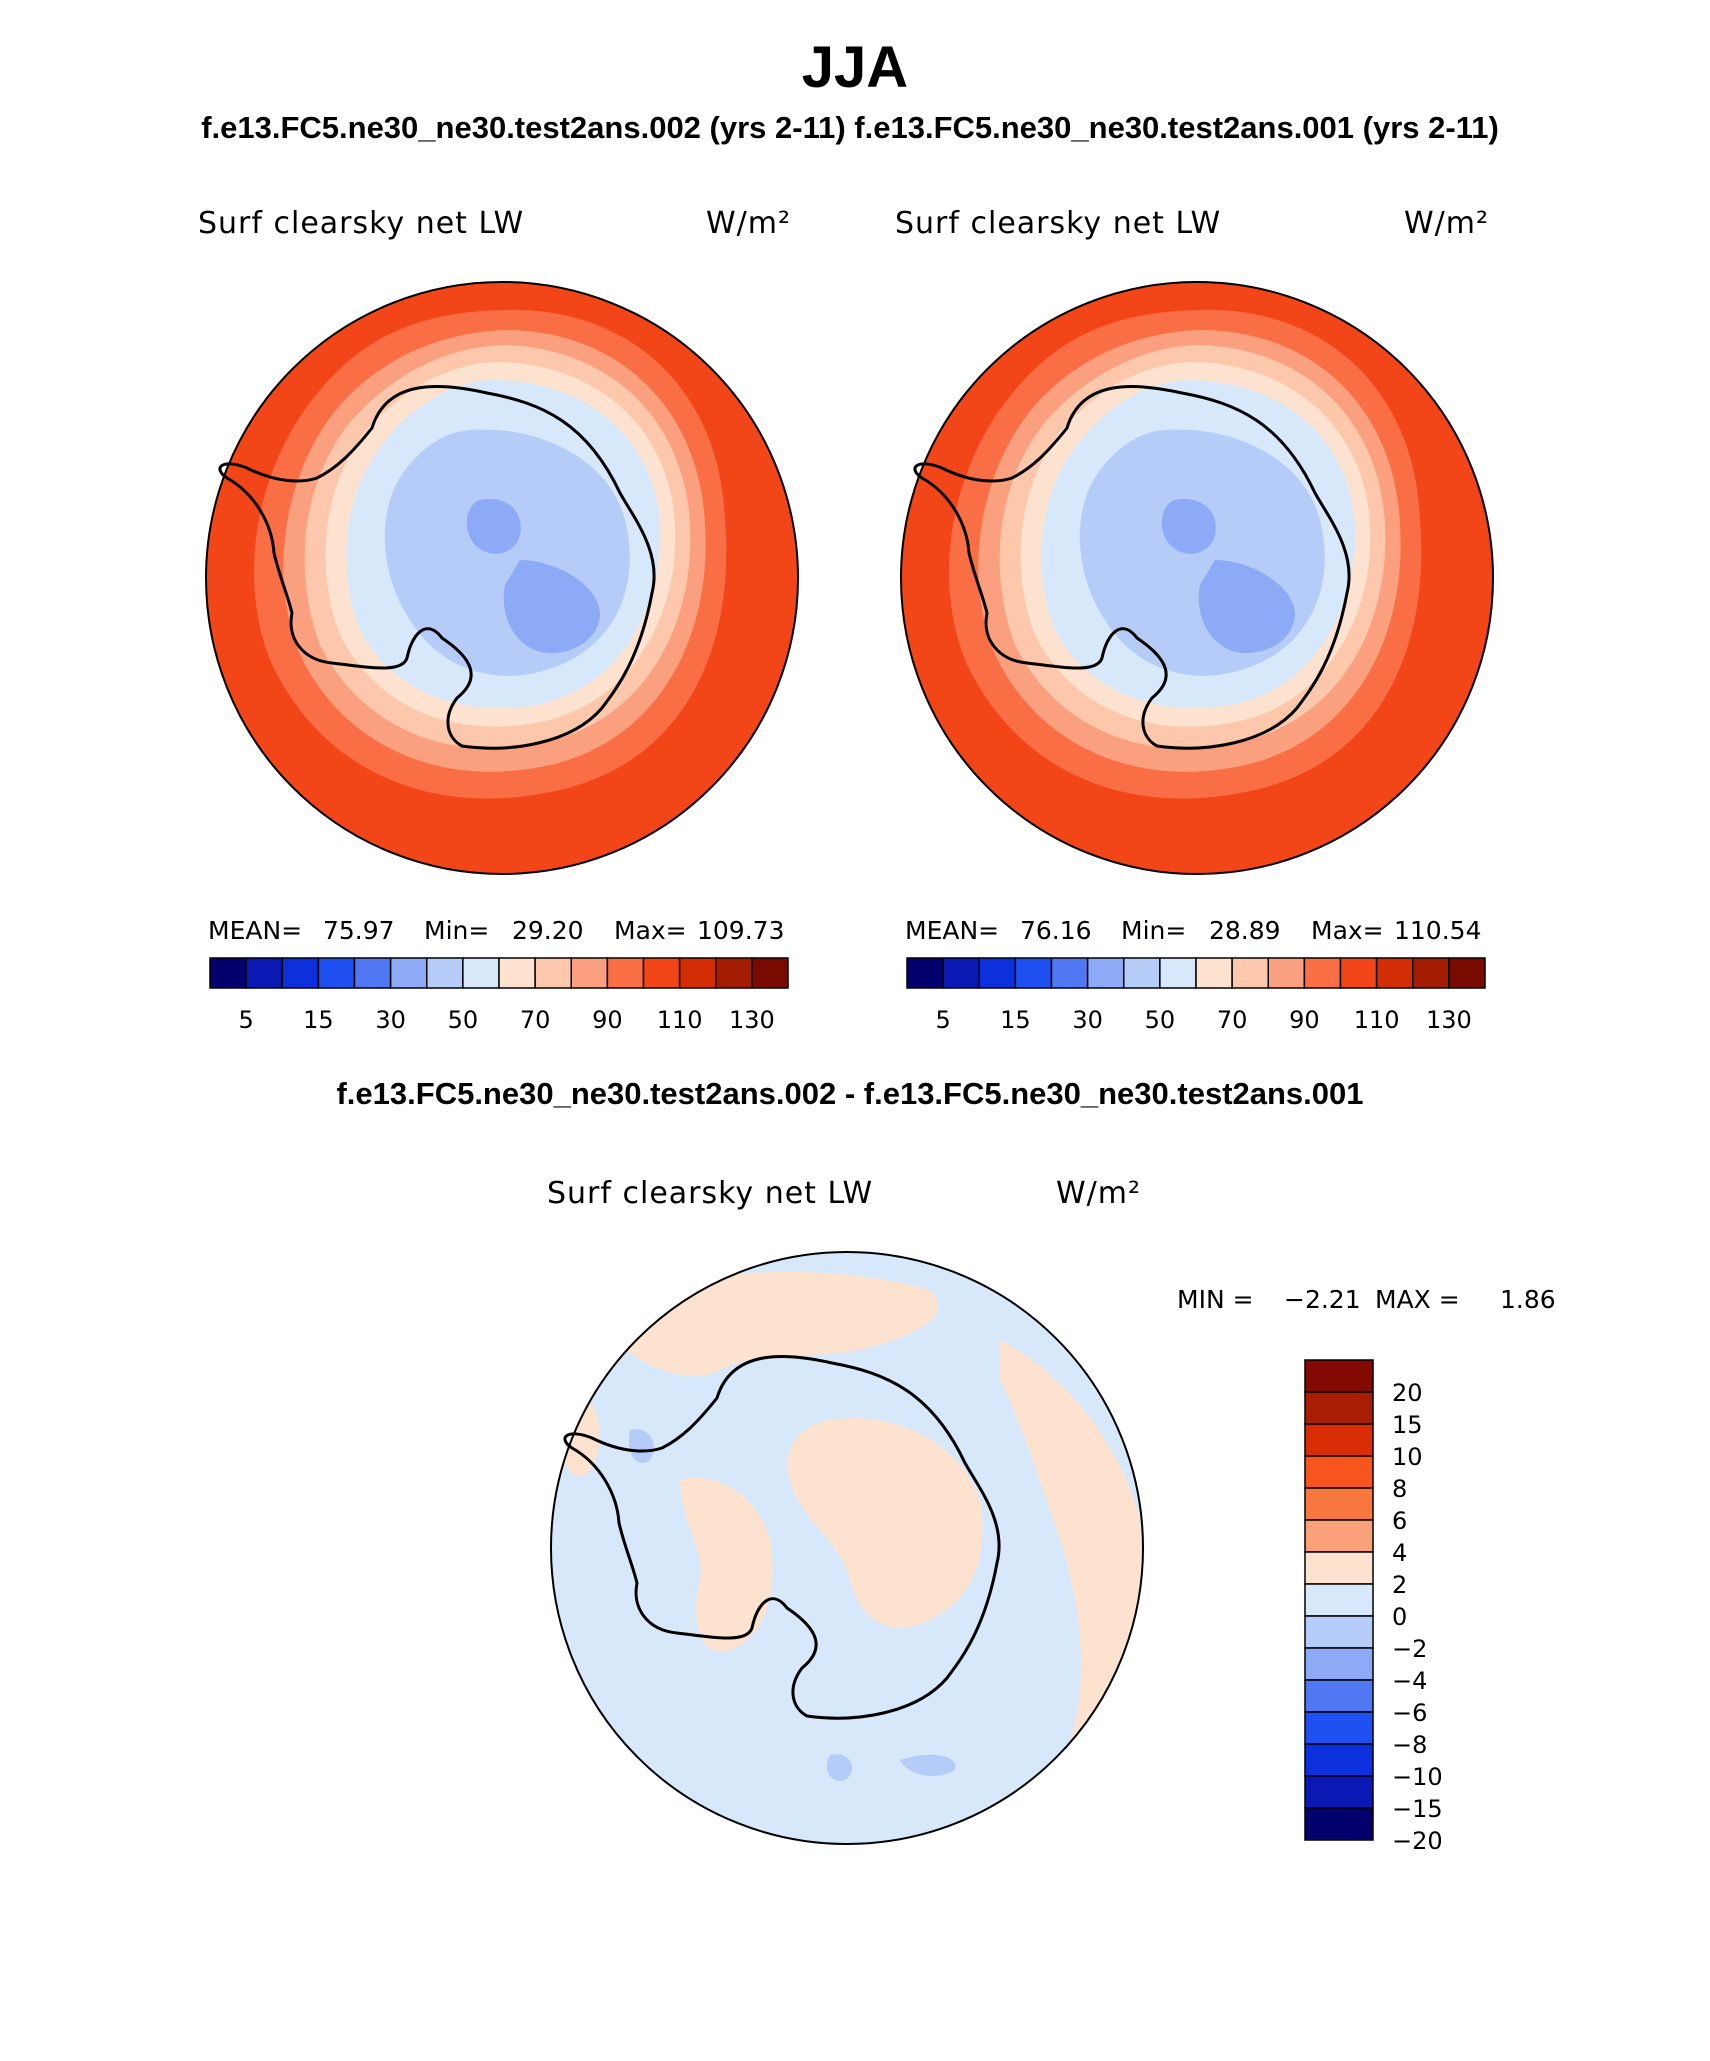  What do you see at coordinates (1099, 1193) in the screenshot?
I see `panel3-units-label: W/m²` at bounding box center [1099, 1193].